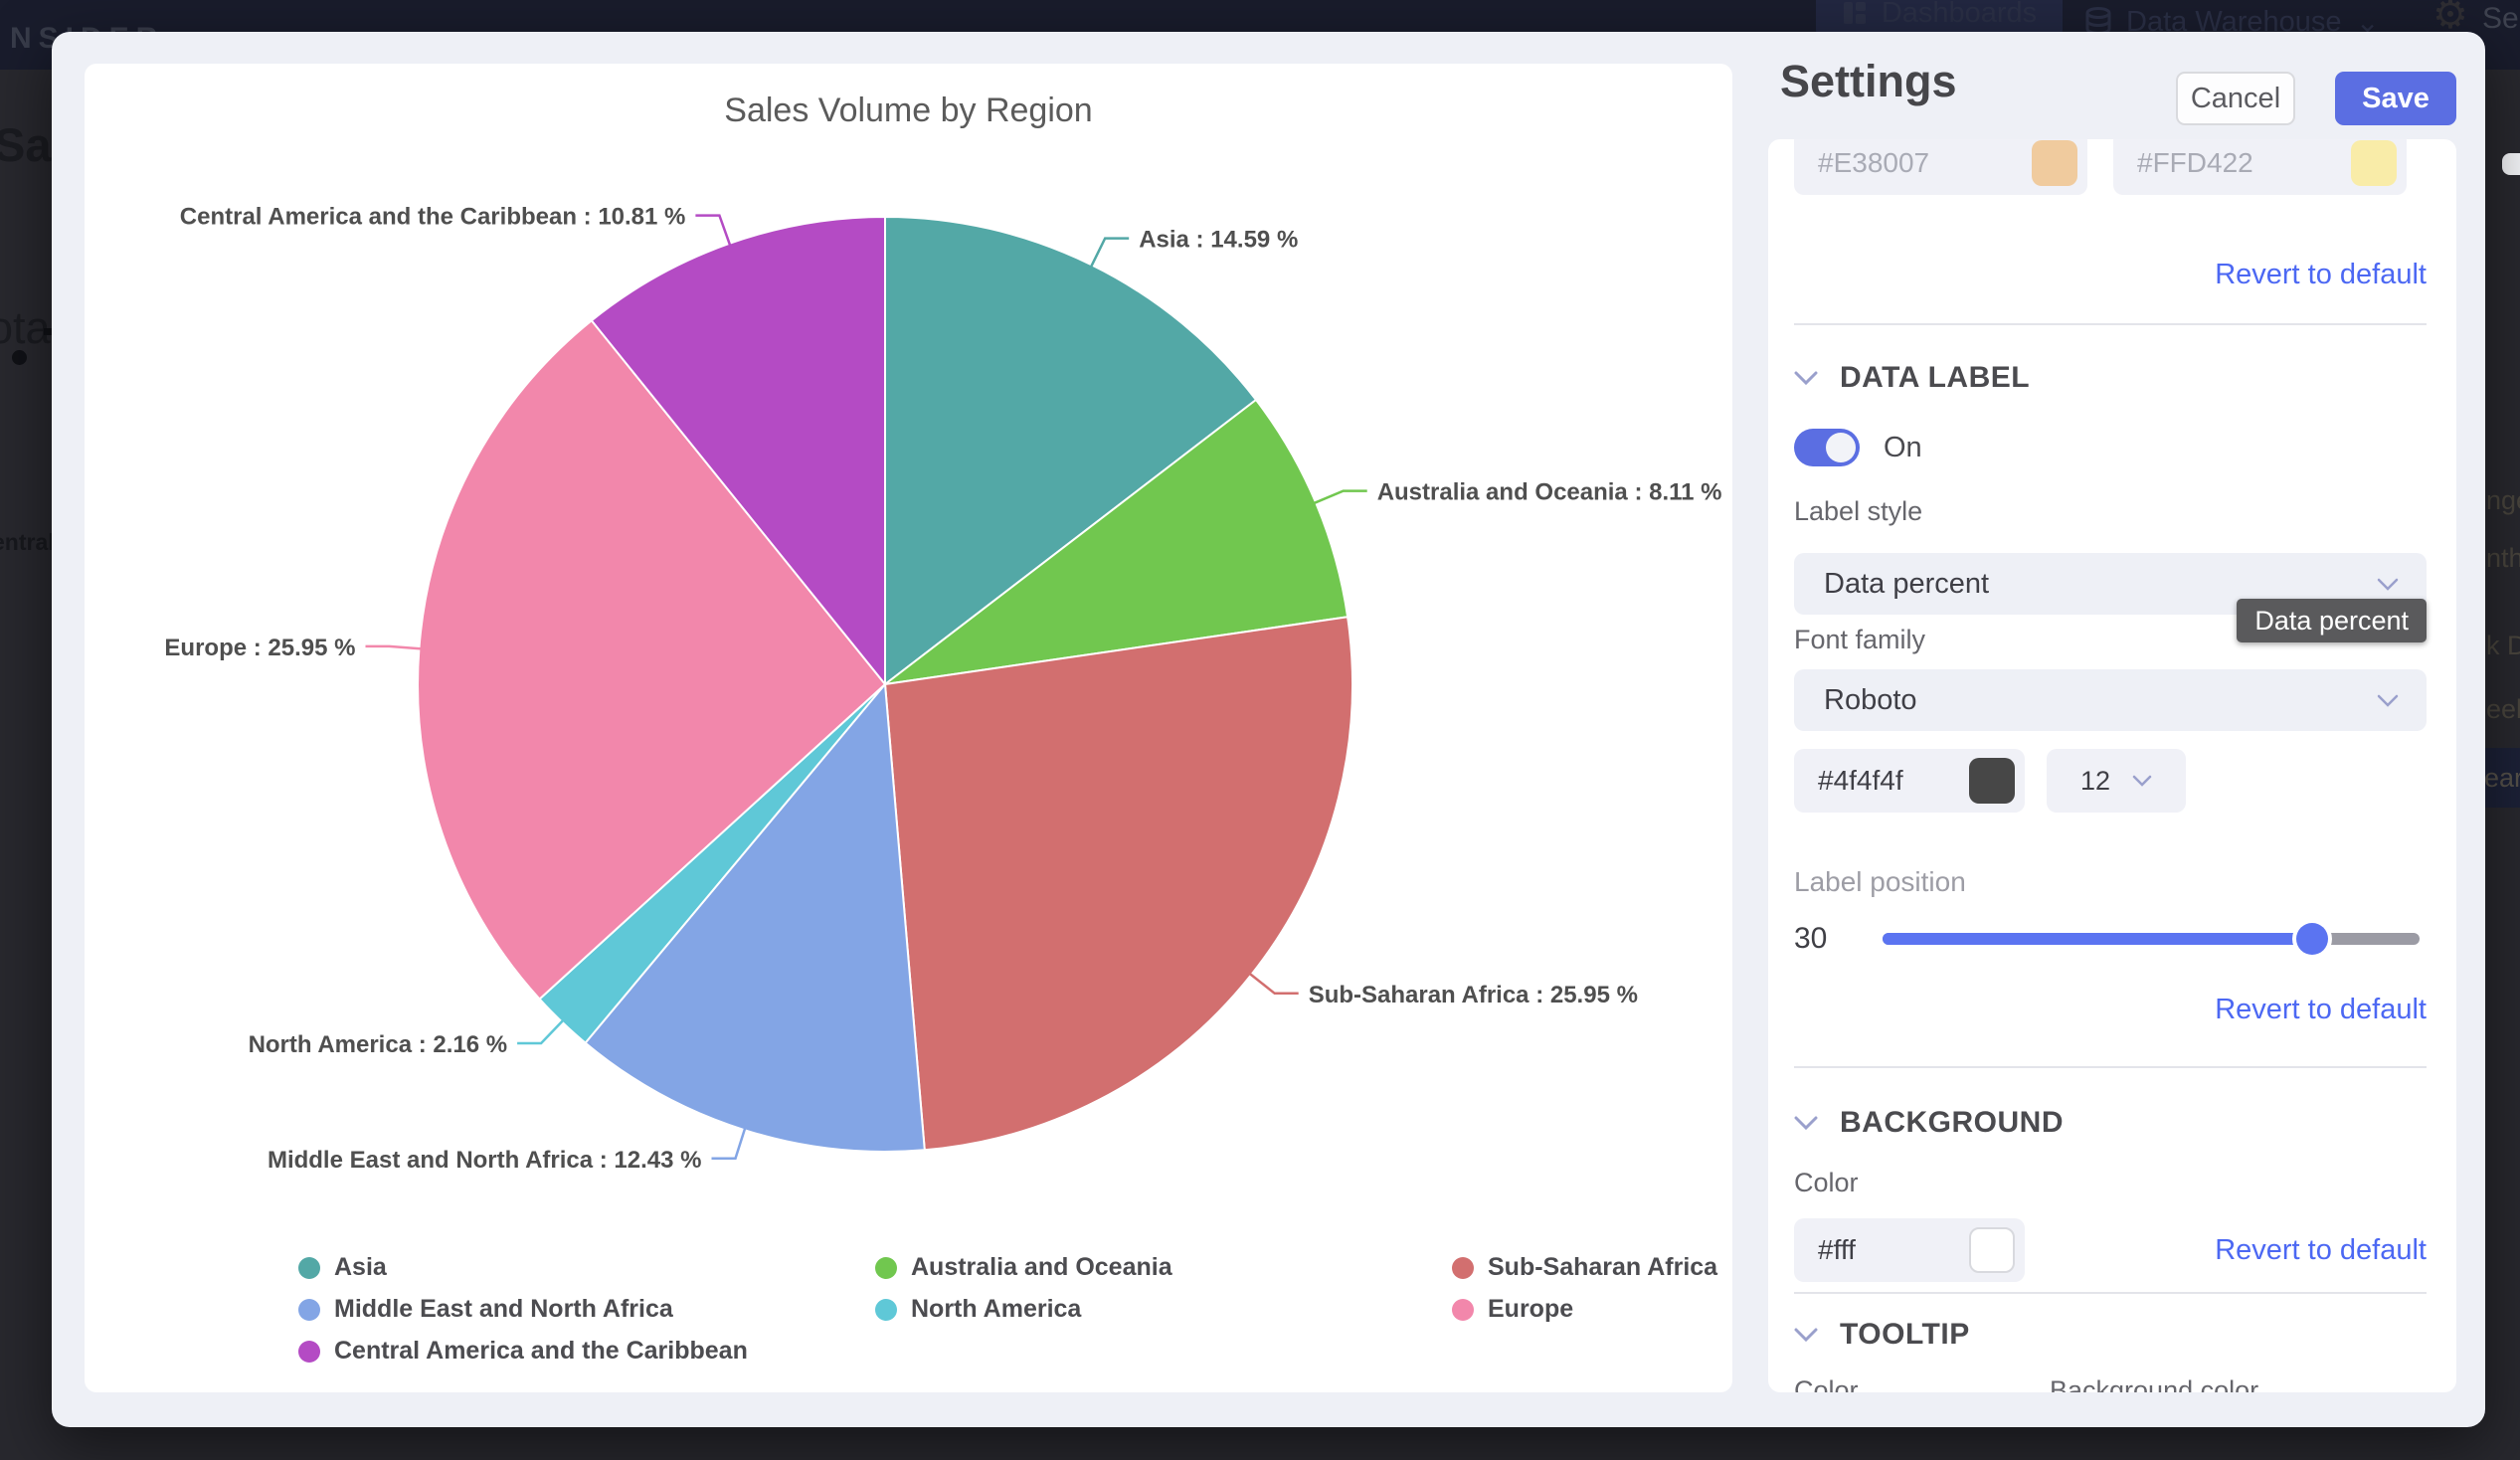 The width and height of the screenshot is (2520, 1460). Describe the element at coordinates (1868, 81) in the screenshot. I see `settings-panel-title: Settings` at that location.